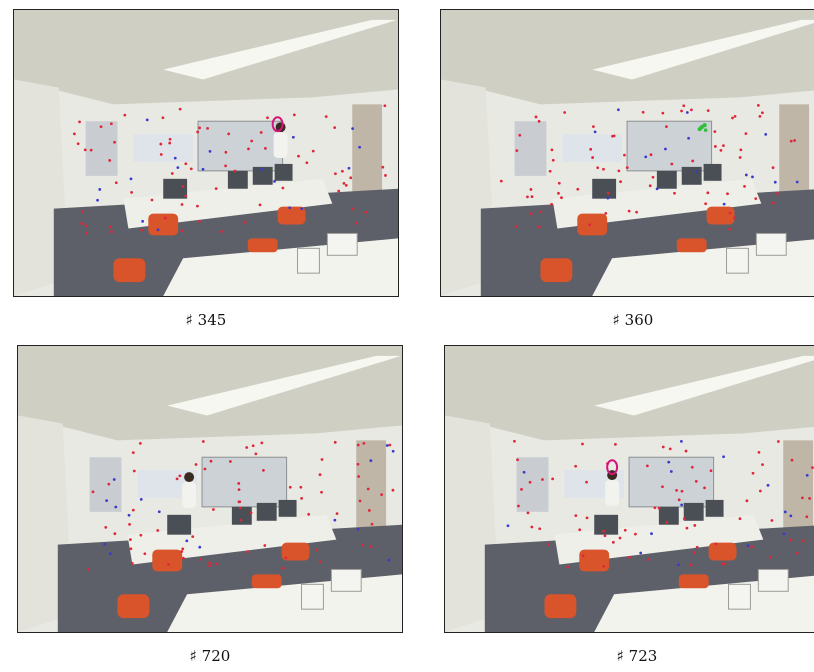 This screenshot has width=814, height=672. Describe the element at coordinates (704, 385) in the screenshot. I see `ceiling-light` at that location.